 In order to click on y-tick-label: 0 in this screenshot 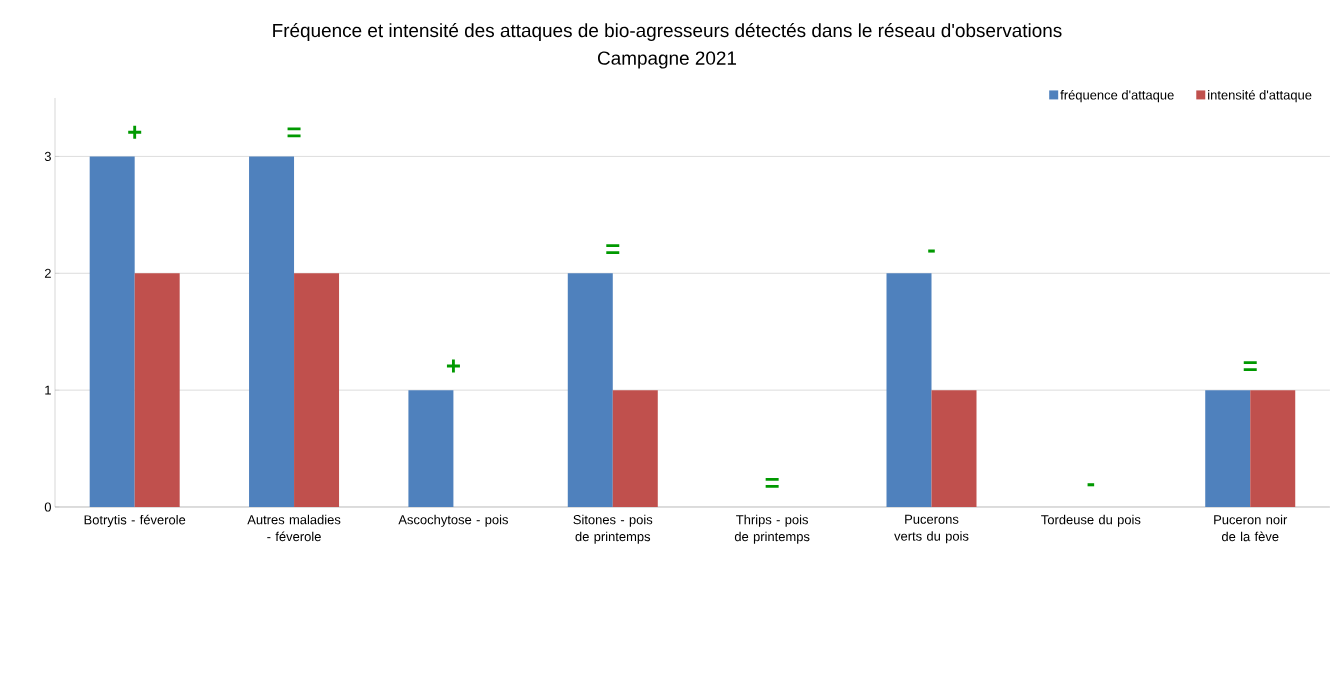, I will do `click(47, 507)`.